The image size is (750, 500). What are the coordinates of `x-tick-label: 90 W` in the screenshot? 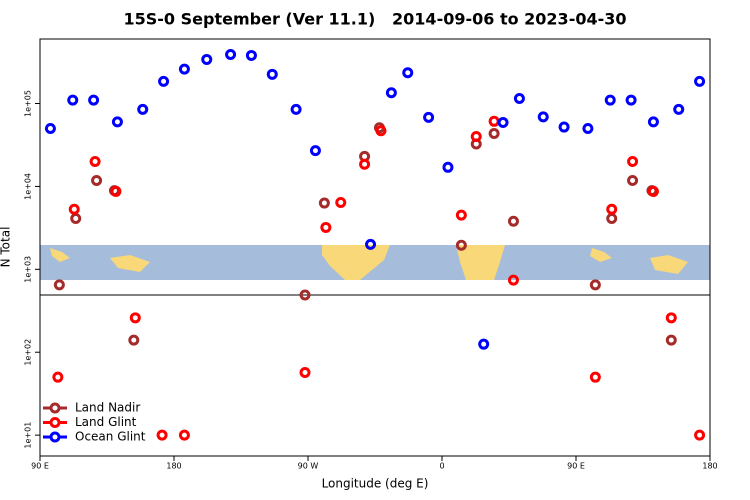 It's located at (308, 466).